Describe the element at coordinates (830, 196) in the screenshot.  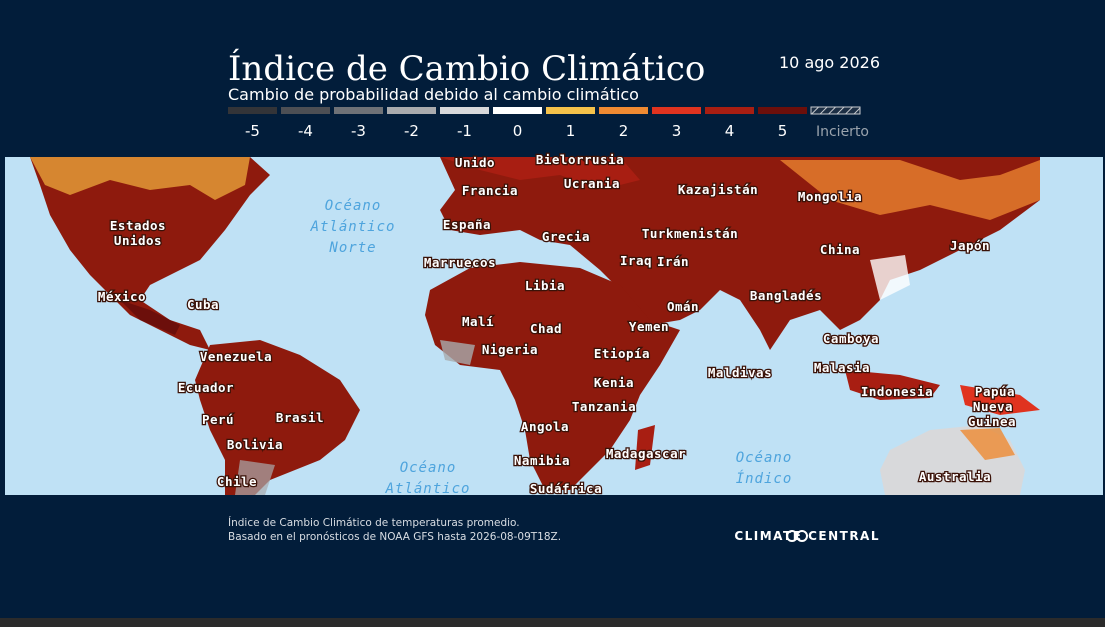
I see `country-label: Mongolia` at that location.